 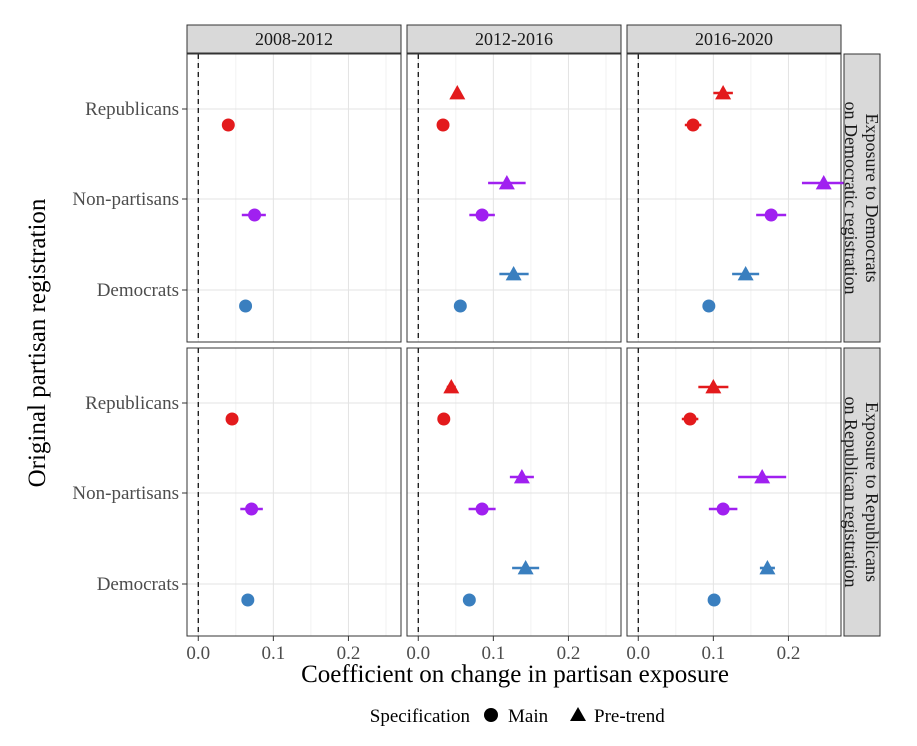 I want to click on legend-main-label: Main, so click(x=528, y=716).